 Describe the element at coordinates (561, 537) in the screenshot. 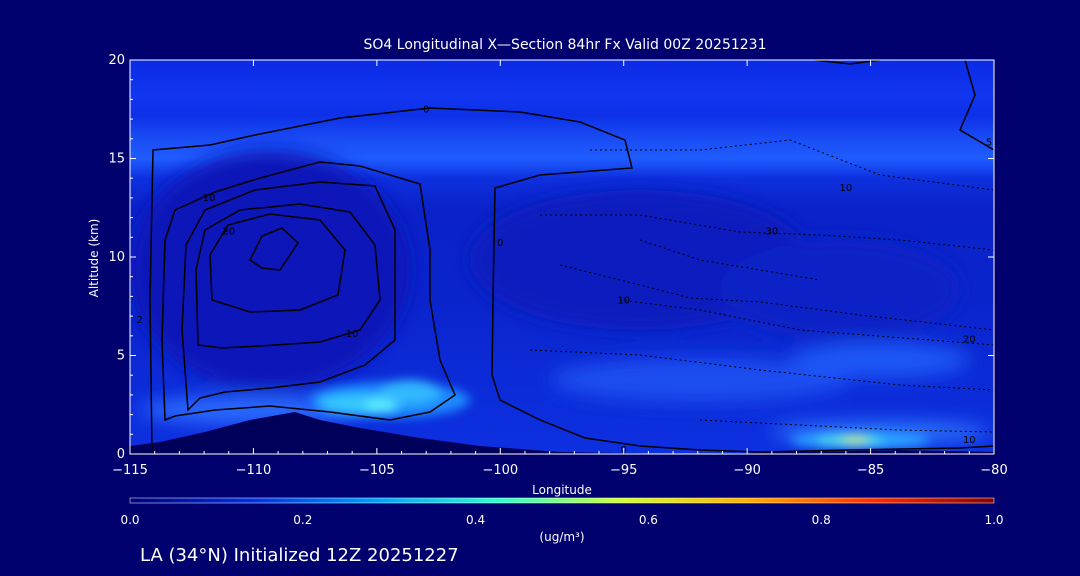

I see `colorbar-unit: (ug/m³)` at that location.